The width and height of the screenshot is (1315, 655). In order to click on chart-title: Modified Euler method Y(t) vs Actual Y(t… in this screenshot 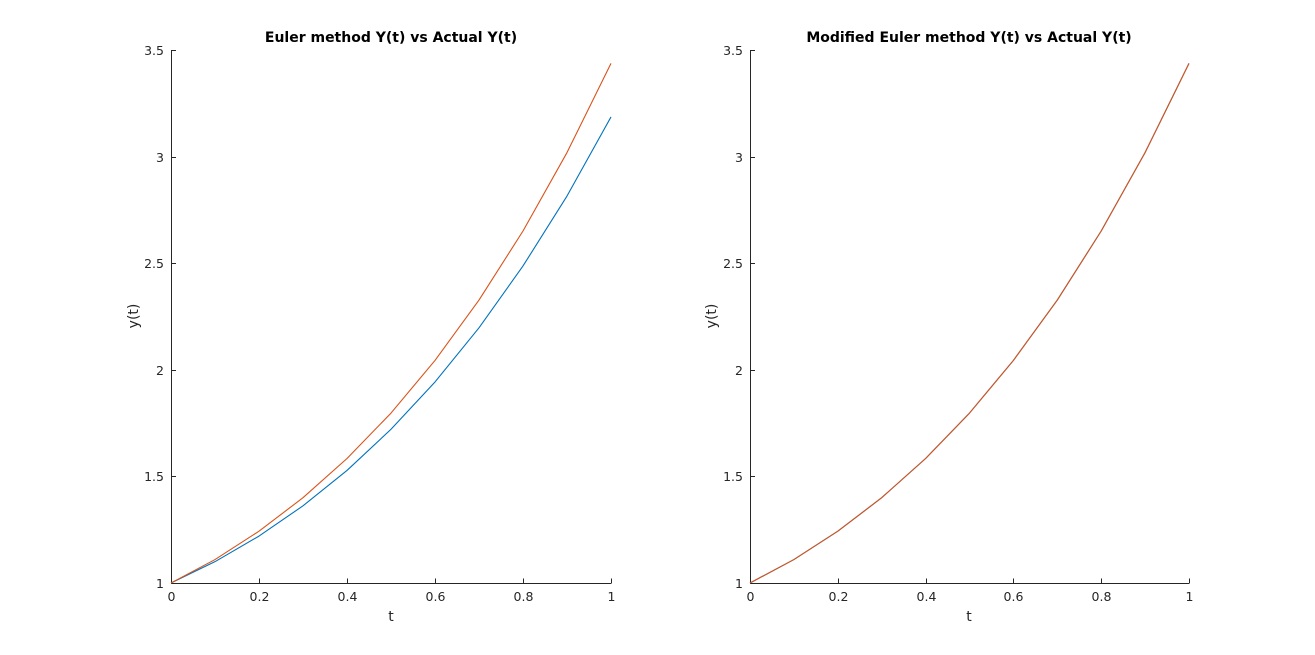, I will do `click(968, 38)`.